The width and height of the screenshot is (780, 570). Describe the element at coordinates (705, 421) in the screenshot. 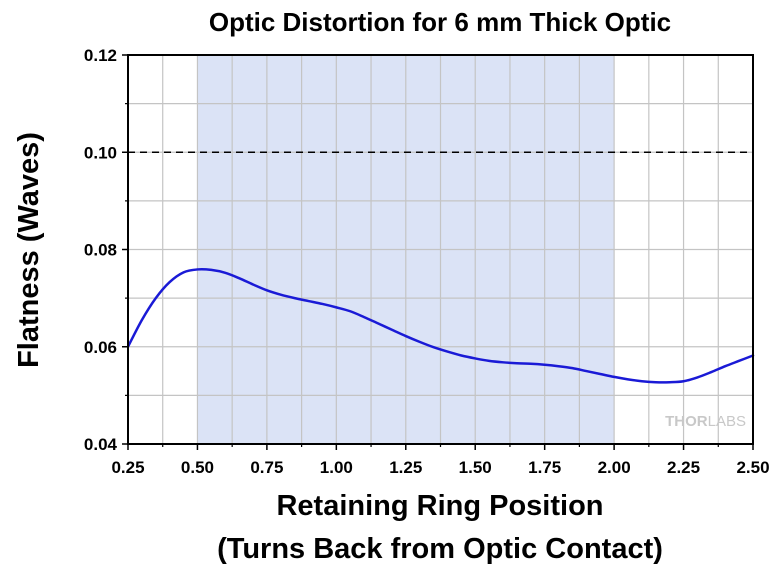

I see `watermark-logo: THORLABS` at that location.